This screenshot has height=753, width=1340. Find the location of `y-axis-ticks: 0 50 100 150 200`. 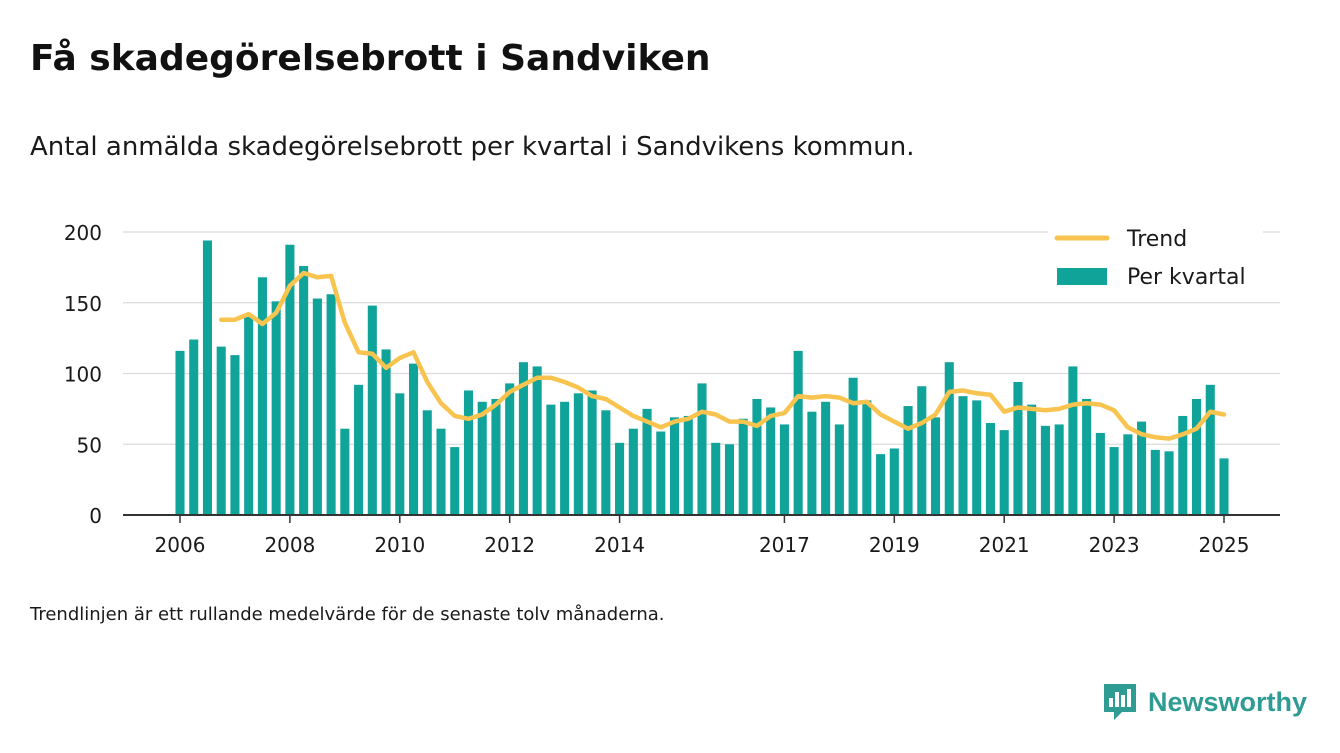

y-axis-ticks: 0 50 100 150 200 is located at coordinates (83, 374).